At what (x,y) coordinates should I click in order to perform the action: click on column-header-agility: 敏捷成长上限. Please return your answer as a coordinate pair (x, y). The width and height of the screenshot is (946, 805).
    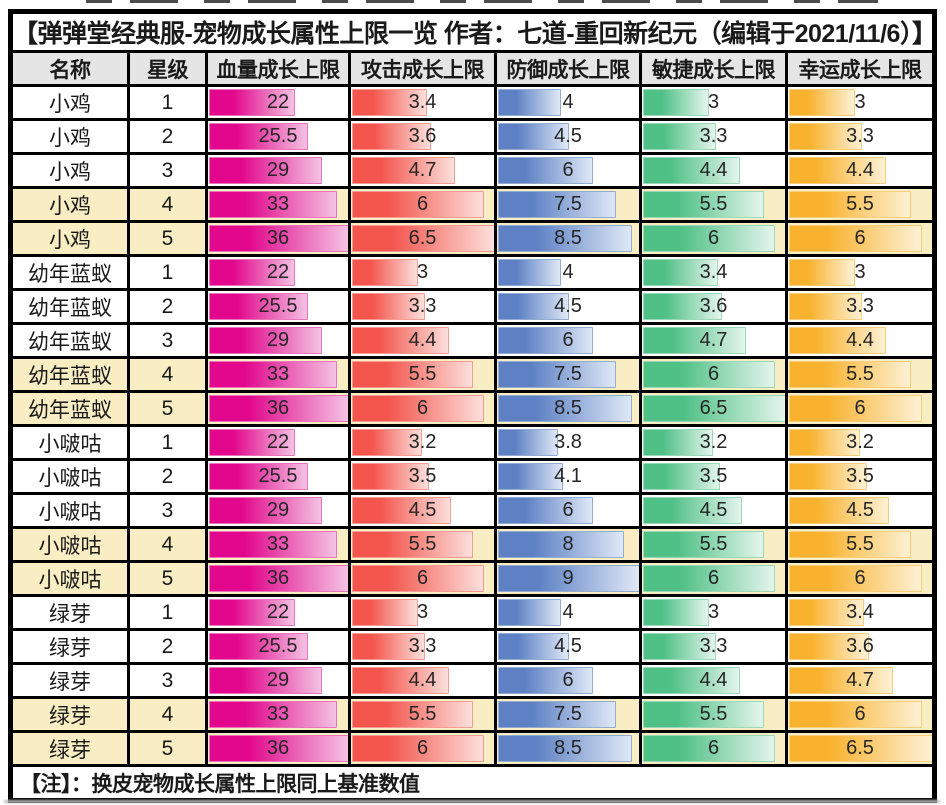
    Looking at the image, I should click on (713, 68).